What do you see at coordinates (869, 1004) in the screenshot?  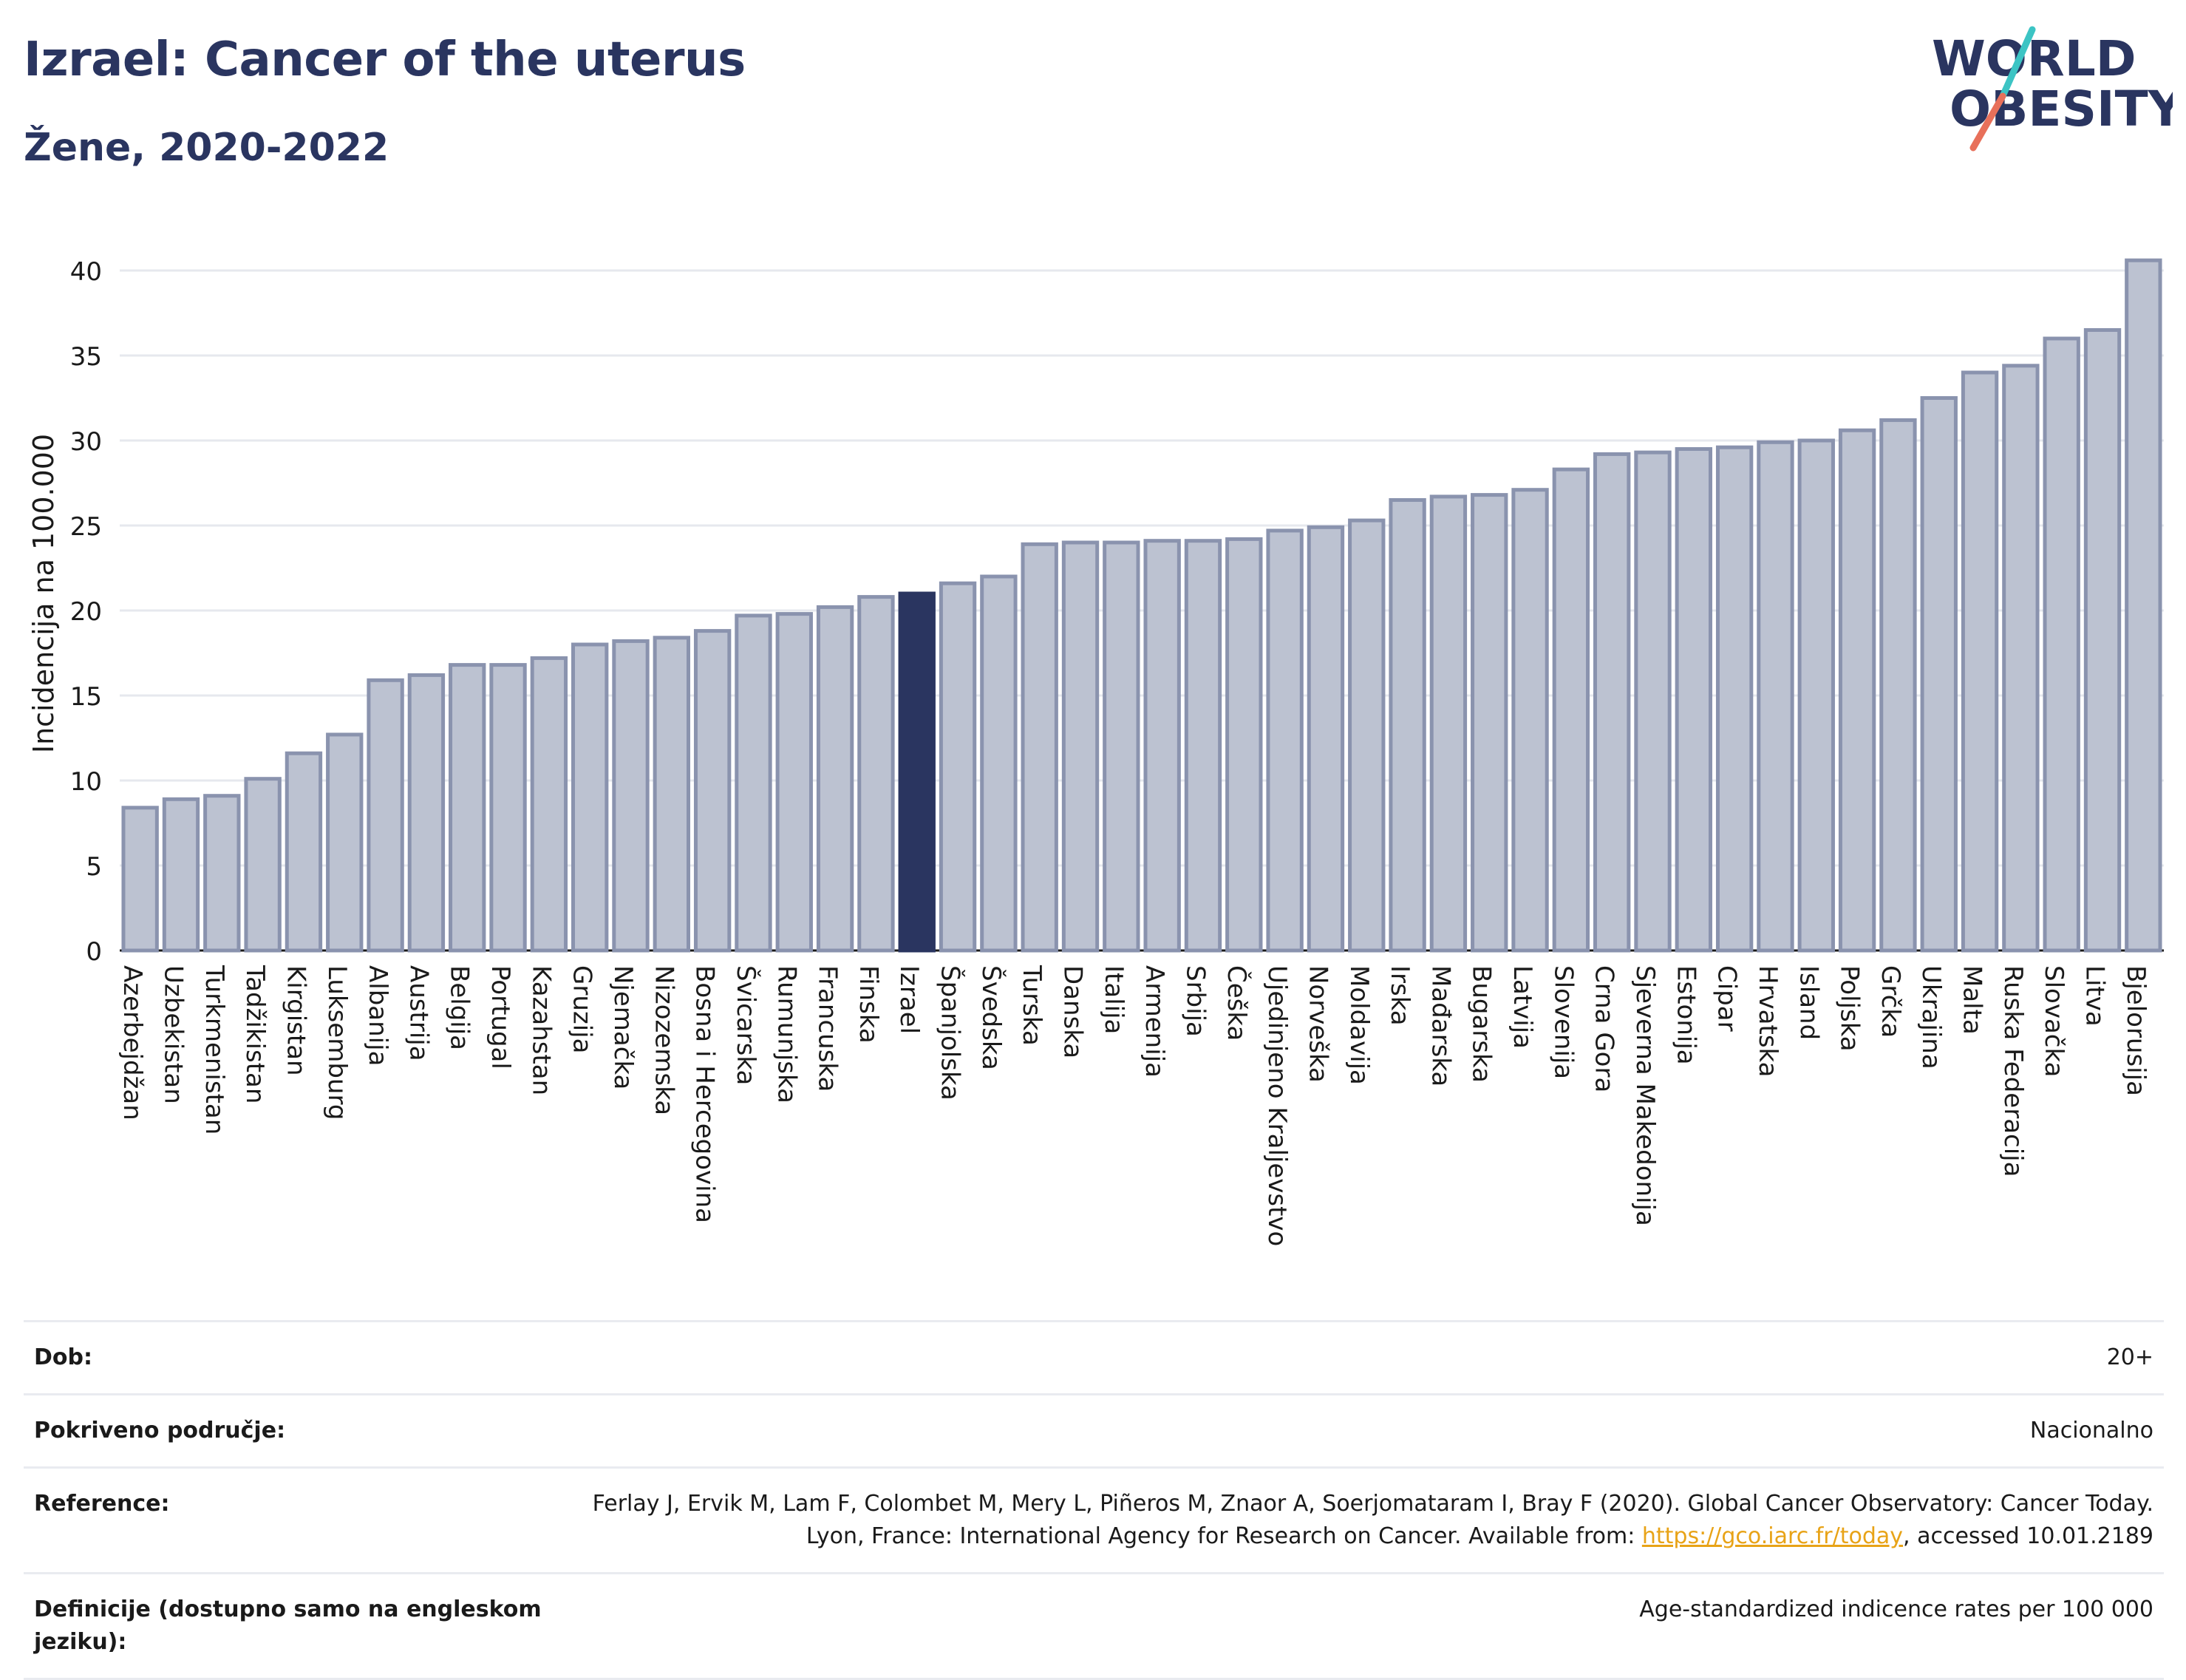 I see `x-tick-label: Finska` at bounding box center [869, 1004].